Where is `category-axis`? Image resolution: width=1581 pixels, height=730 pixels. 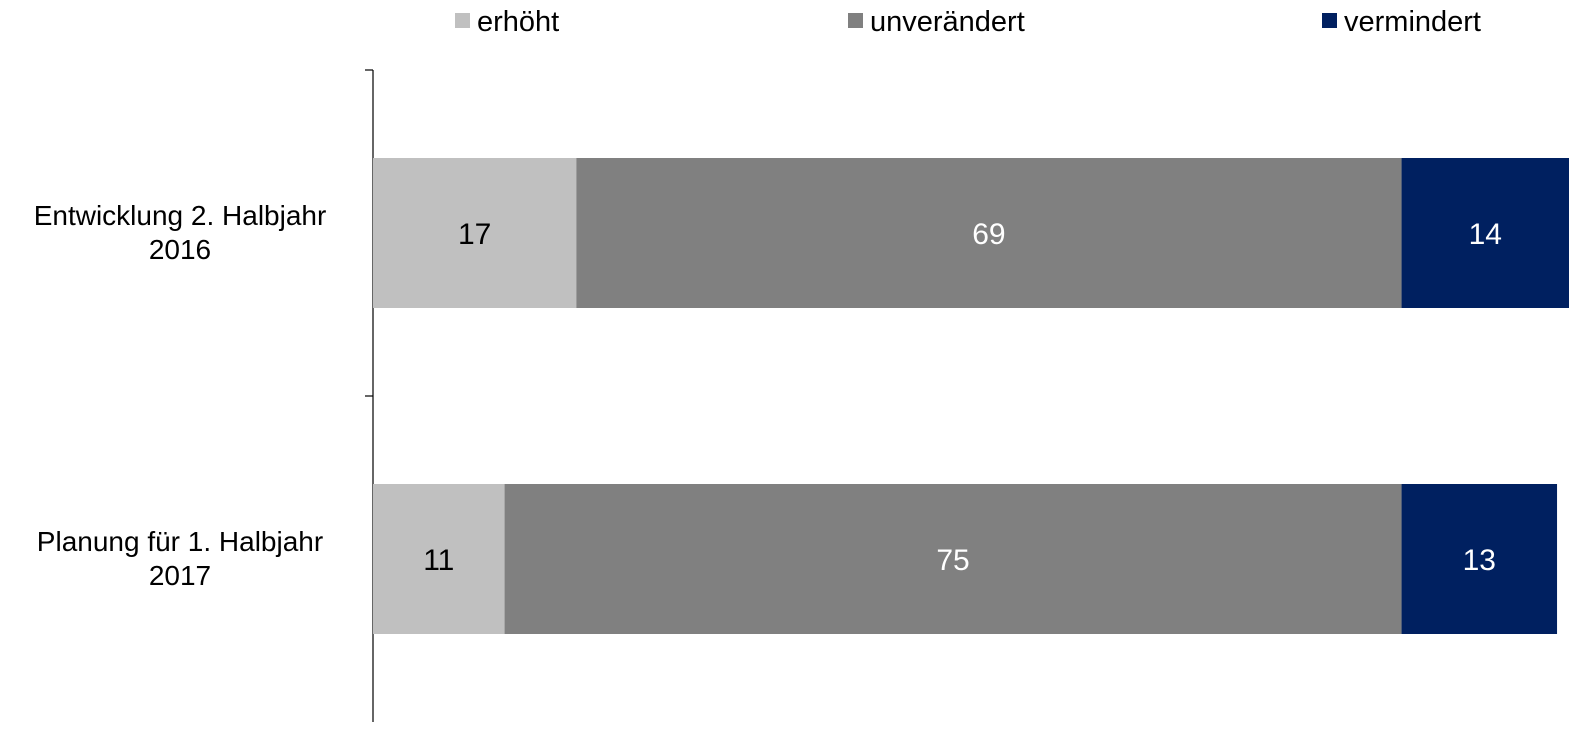
category-axis is located at coordinates (369, 395).